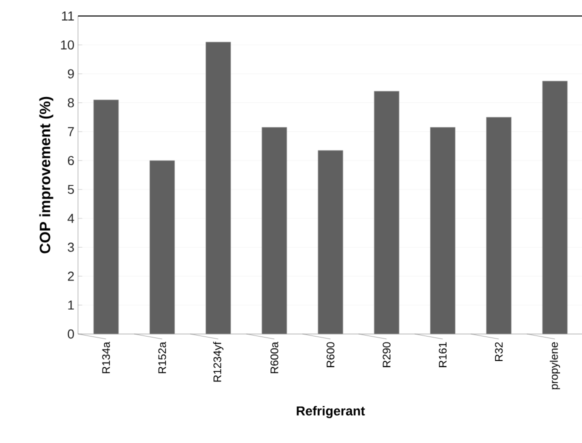  What do you see at coordinates (67, 45) in the screenshot?
I see `y-tick-label: 10` at bounding box center [67, 45].